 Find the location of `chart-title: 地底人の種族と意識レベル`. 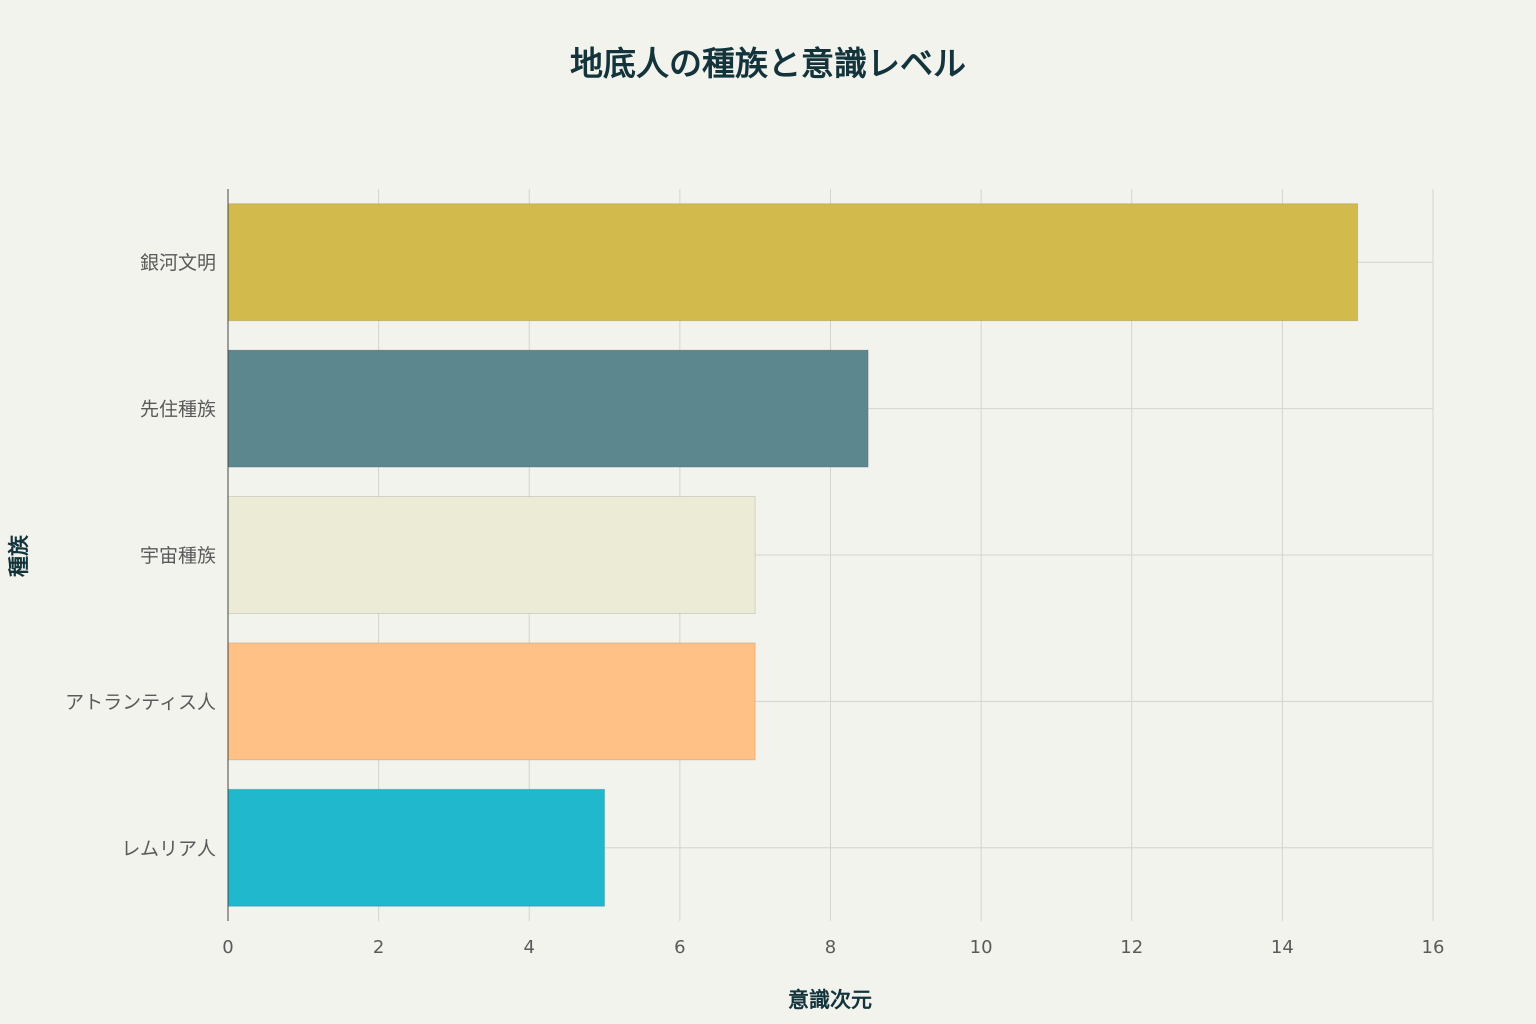

chart-title: 地底人の種族と意識レベル is located at coordinates (768, 63).